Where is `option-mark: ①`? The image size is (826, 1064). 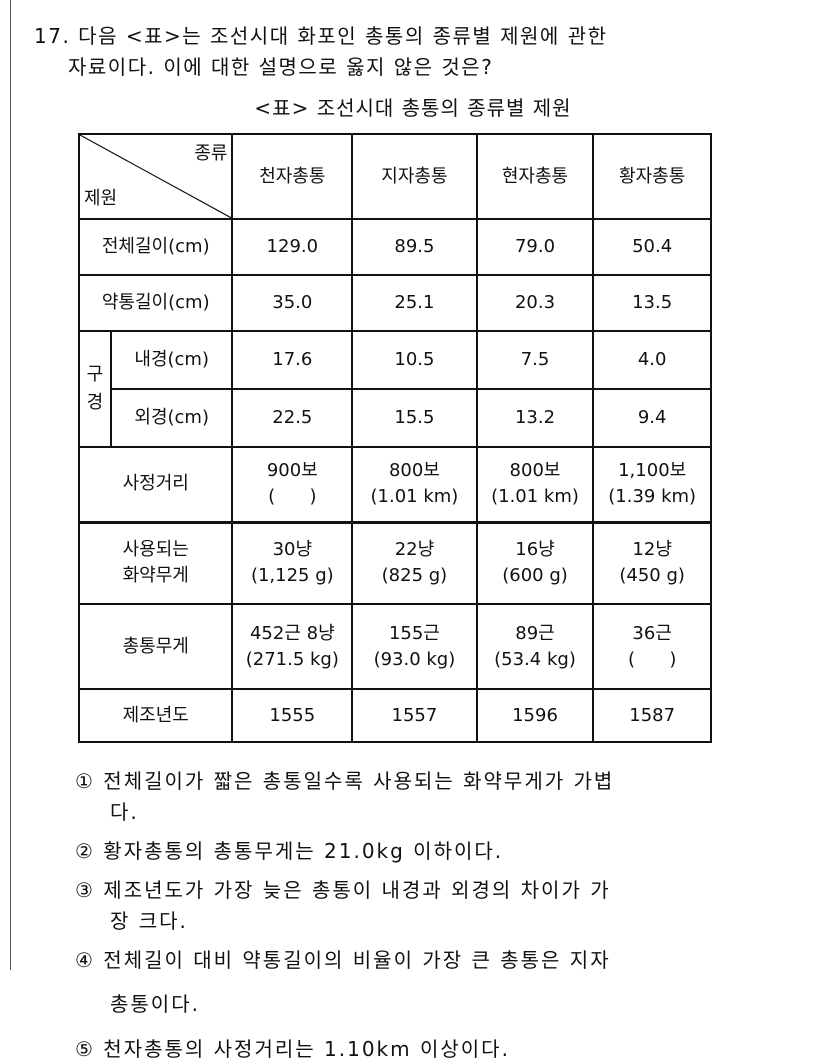 option-mark: ① is located at coordinates (85, 781).